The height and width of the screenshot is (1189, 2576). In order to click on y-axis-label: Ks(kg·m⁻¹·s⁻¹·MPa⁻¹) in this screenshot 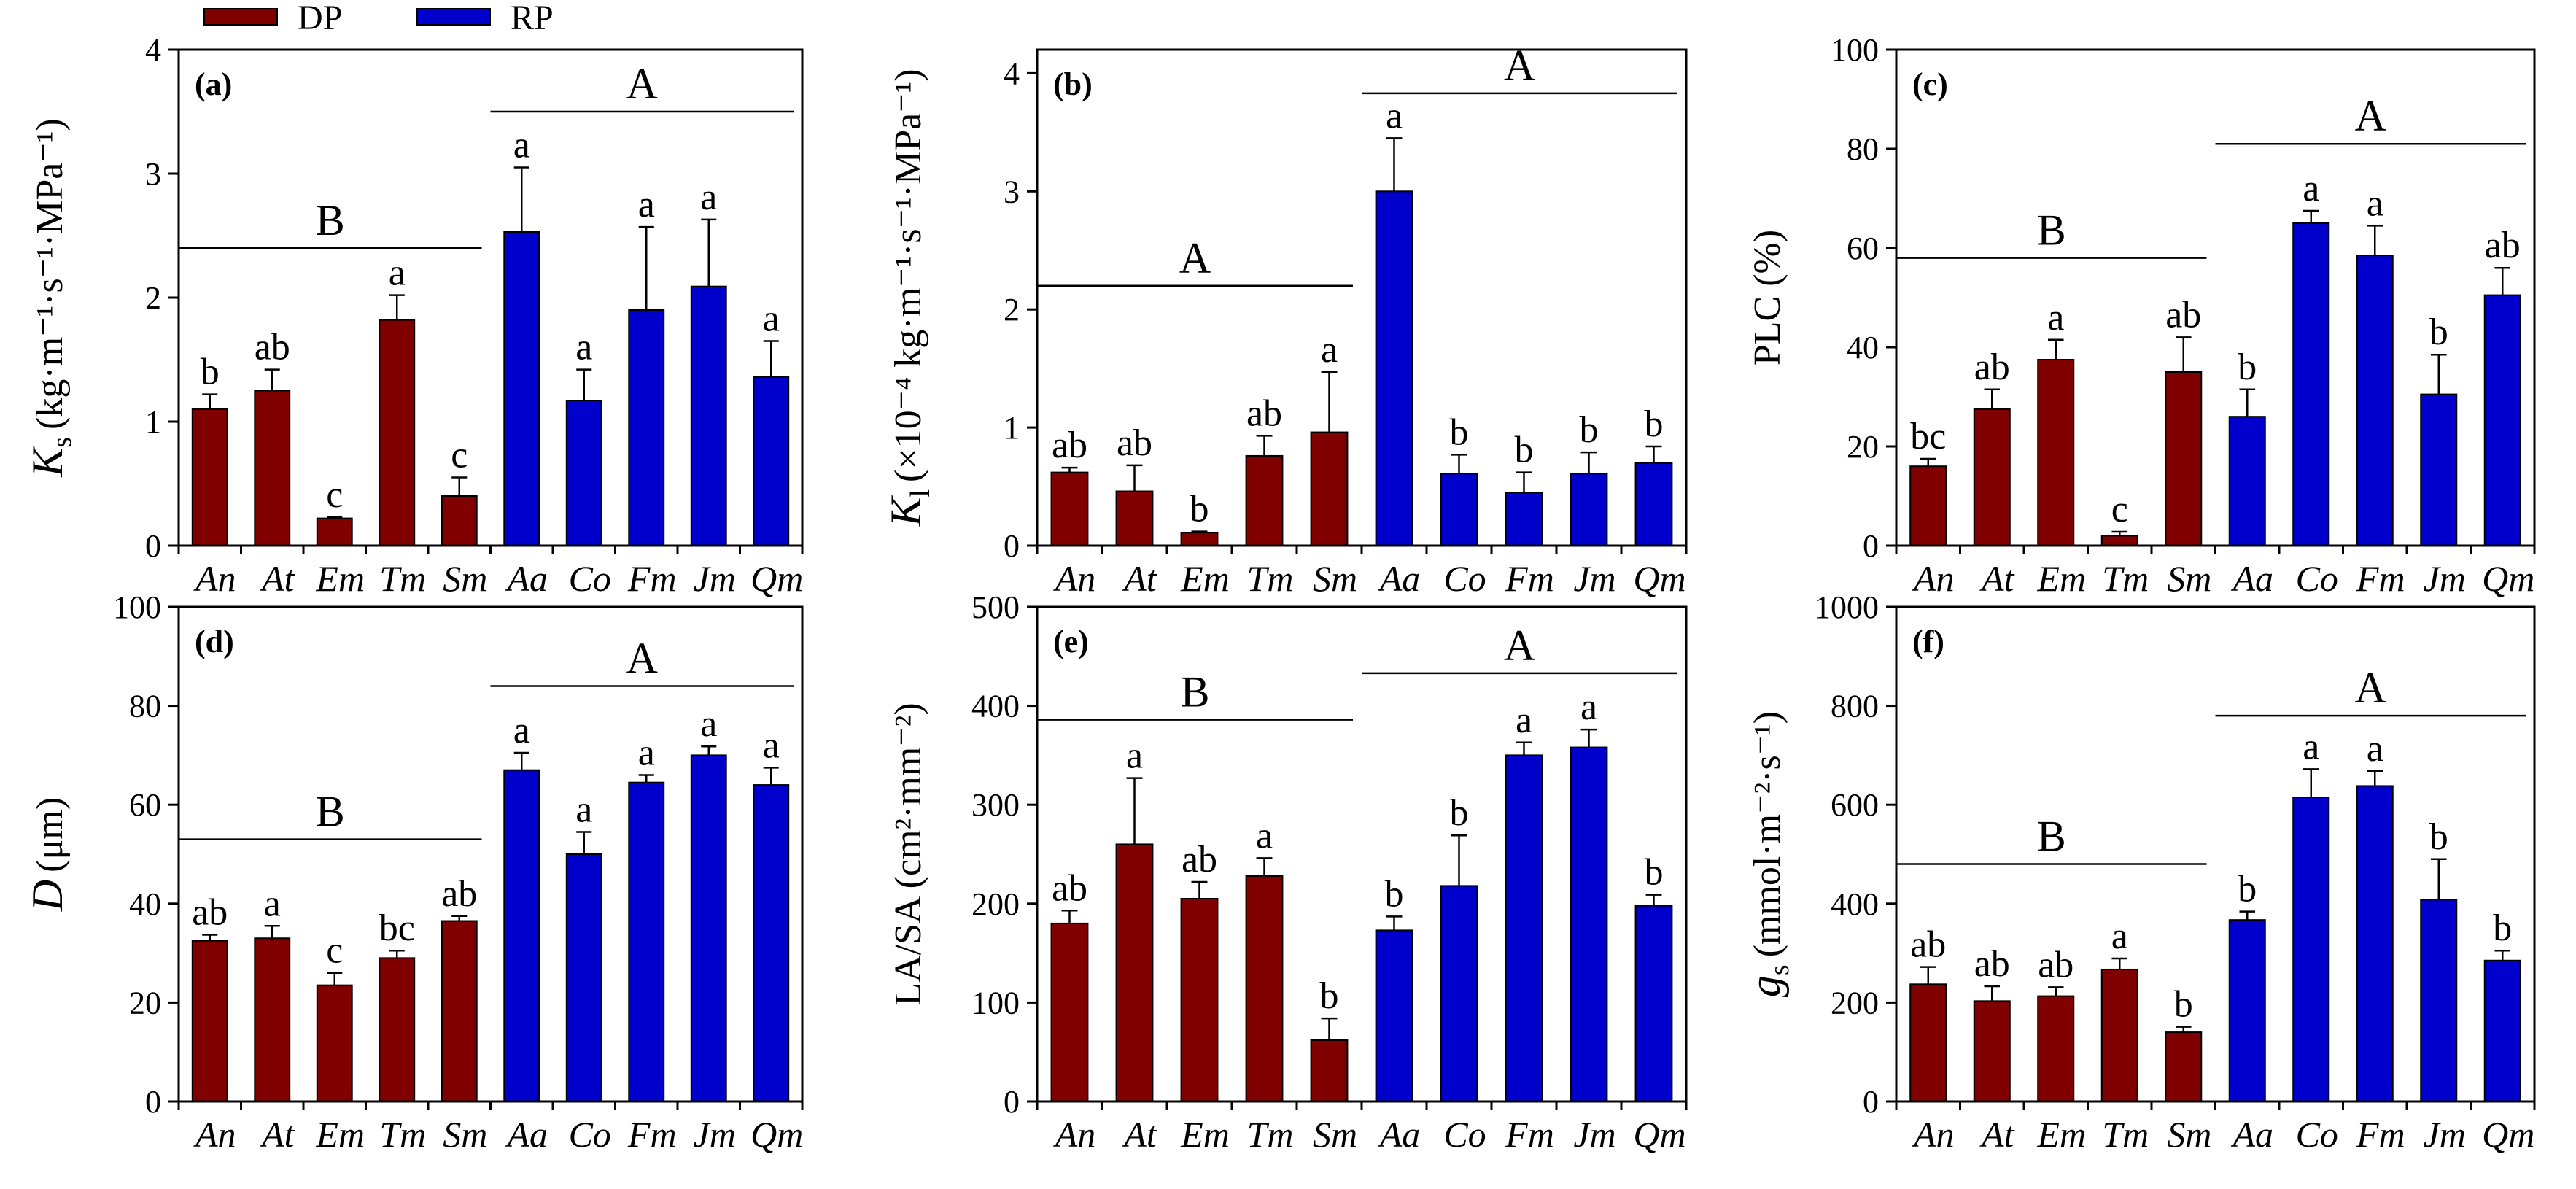, I will do `click(50, 297)`.